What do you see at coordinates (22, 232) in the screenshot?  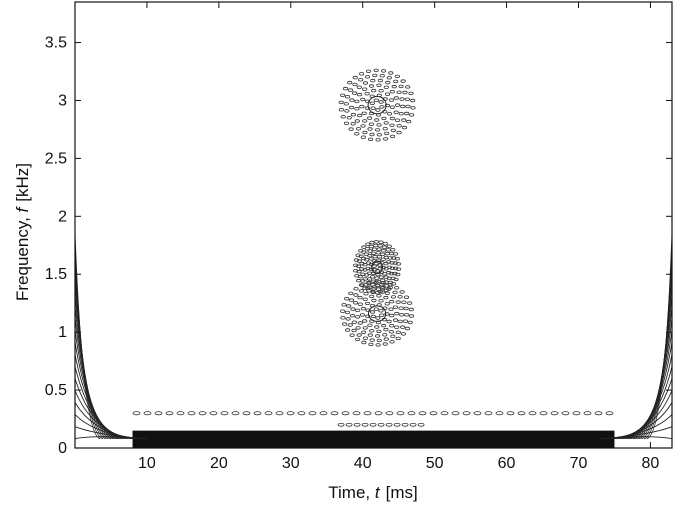 I see `y-axis-label: Frequency, f [kHz]` at bounding box center [22, 232].